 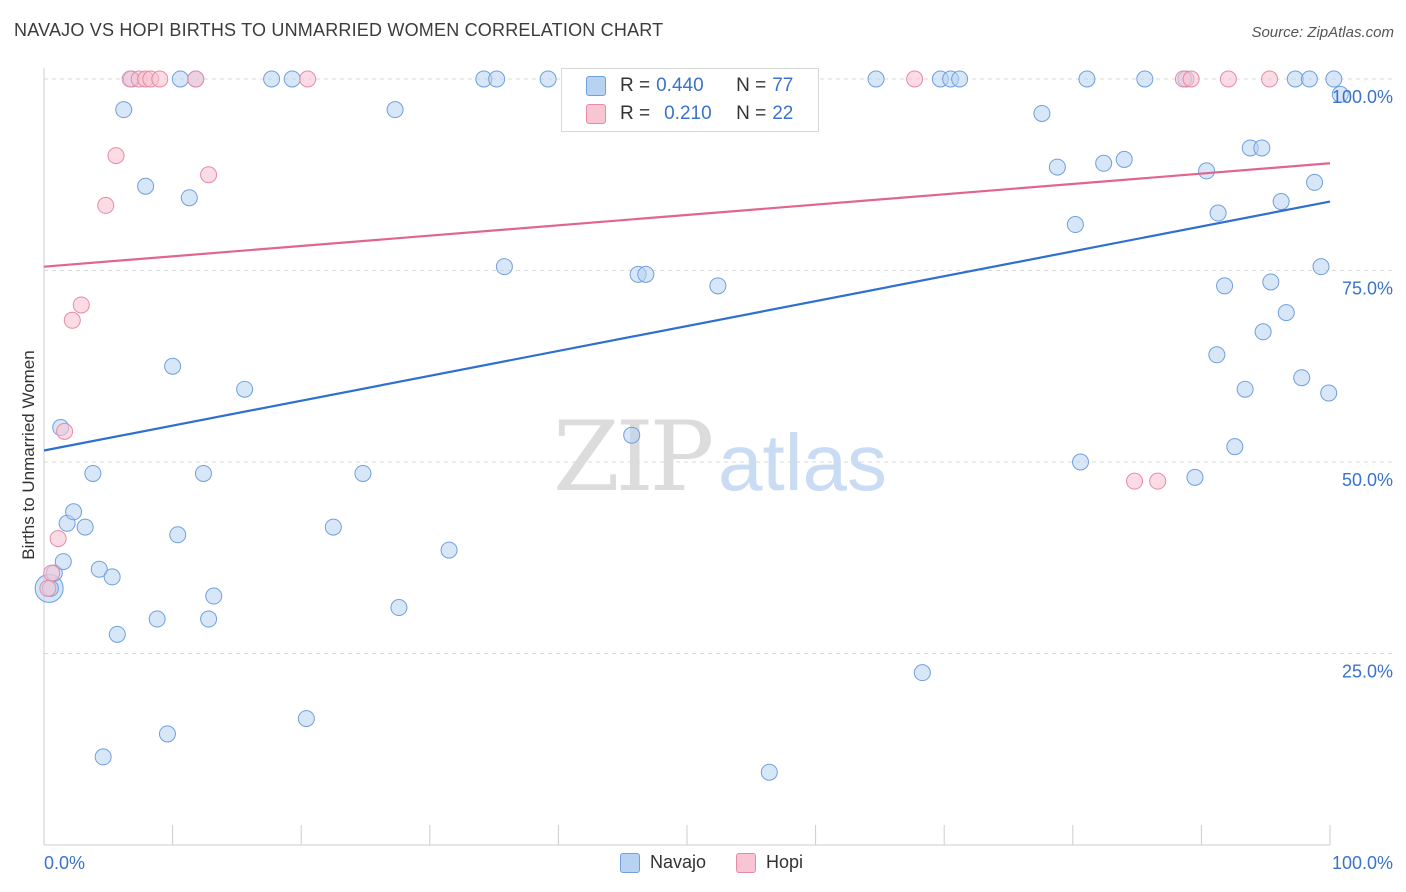 I want to click on legend-item-hopi: Hopi, so click(x=769, y=862).